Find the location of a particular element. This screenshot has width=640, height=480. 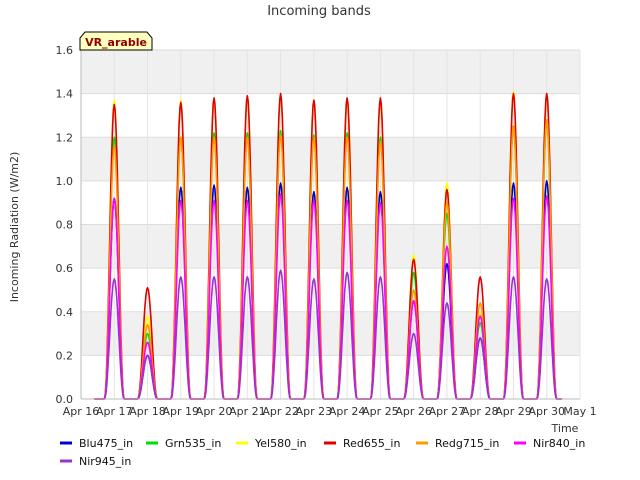

site-label-box: VR_arable is located at coordinates (116, 41).